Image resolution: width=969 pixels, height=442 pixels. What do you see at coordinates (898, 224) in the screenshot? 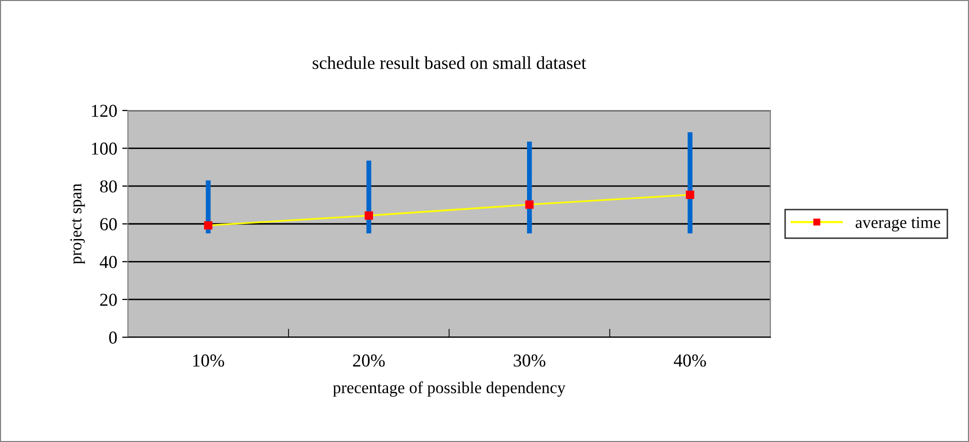
I see `legend-label: average time` at bounding box center [898, 224].